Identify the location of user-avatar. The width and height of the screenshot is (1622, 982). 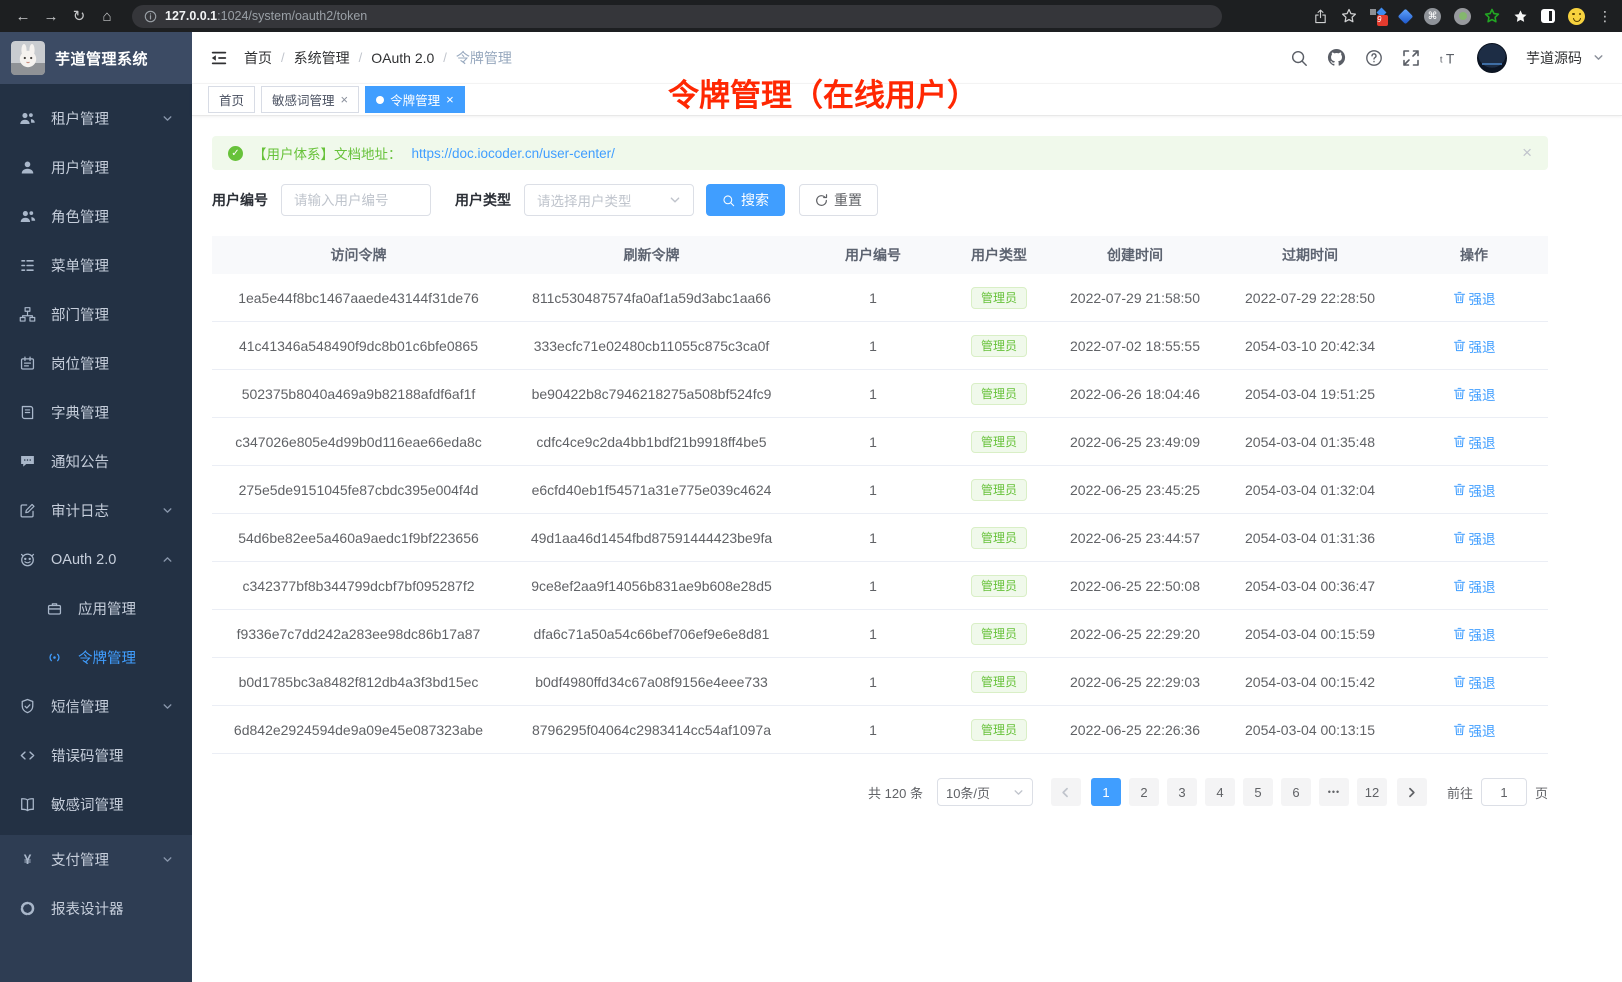
(1492, 57).